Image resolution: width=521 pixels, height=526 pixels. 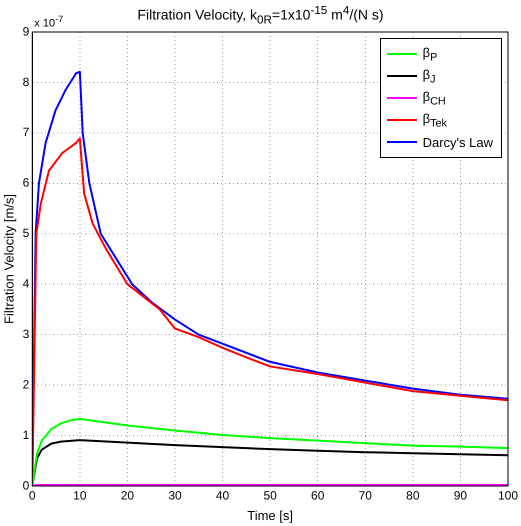 I want to click on legend-label: β$_{Tek}$, so click(x=434, y=120).